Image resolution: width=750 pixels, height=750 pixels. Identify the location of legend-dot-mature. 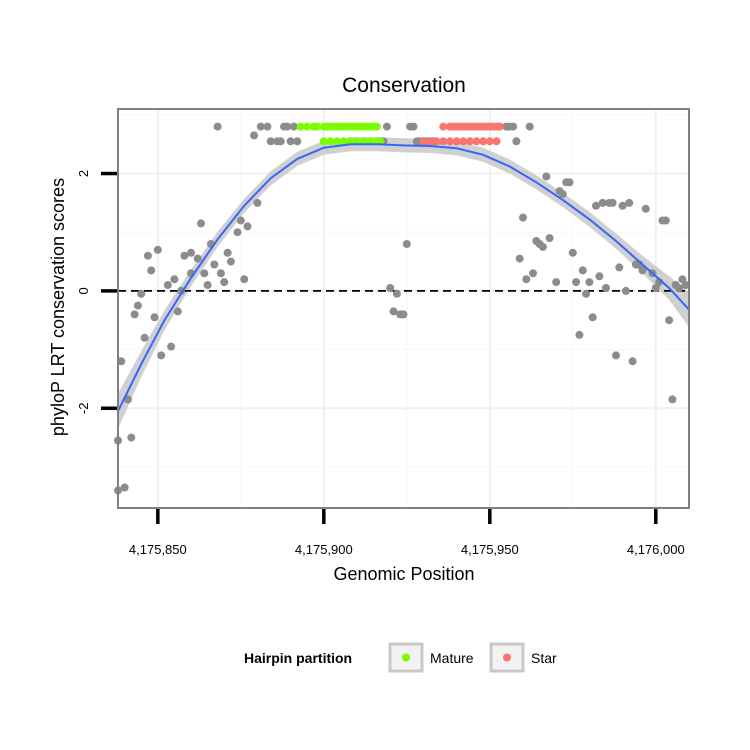
(406, 657).